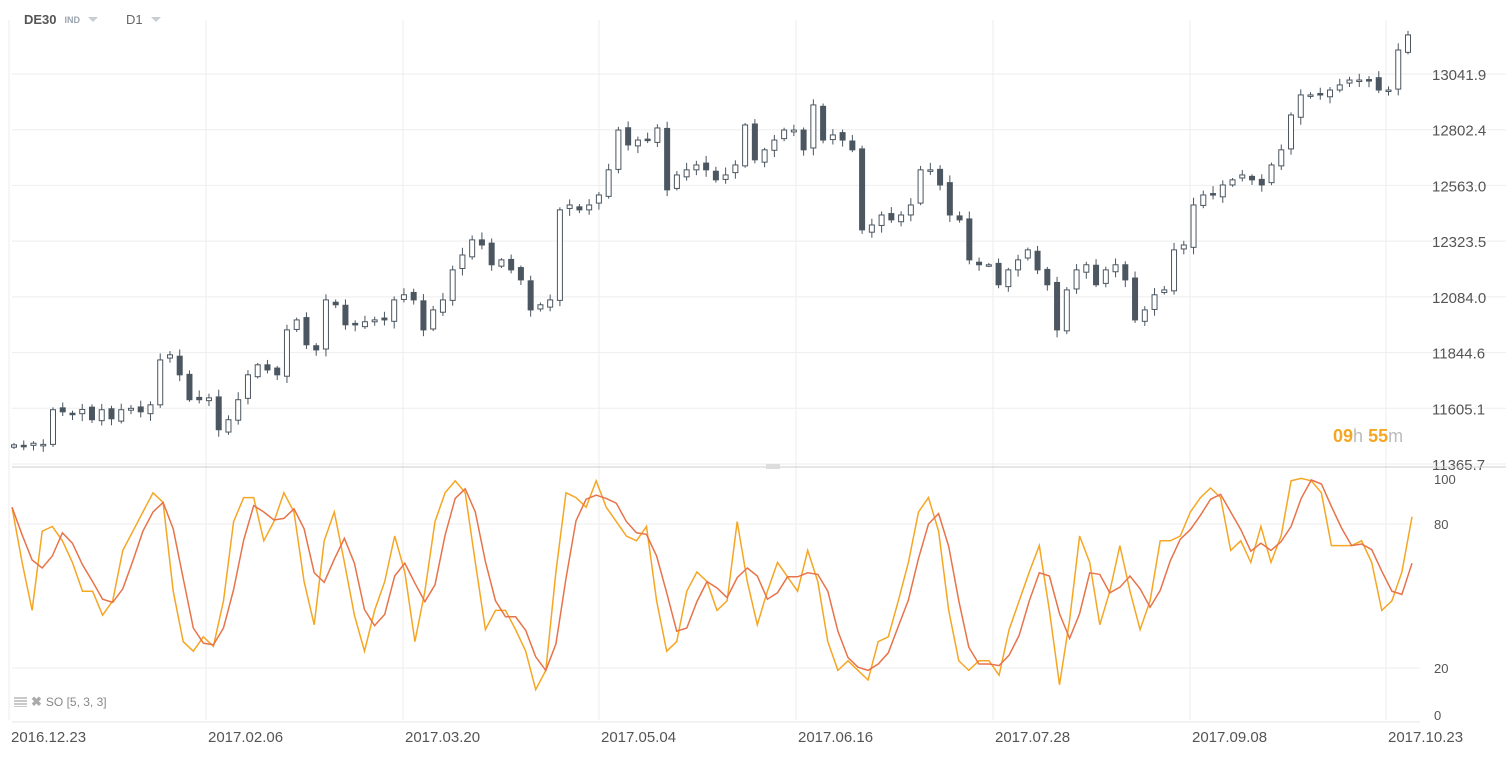 Image resolution: width=1506 pixels, height=771 pixels. What do you see at coordinates (1459, 298) in the screenshot?
I see `price-tick-label: 12084.0` at bounding box center [1459, 298].